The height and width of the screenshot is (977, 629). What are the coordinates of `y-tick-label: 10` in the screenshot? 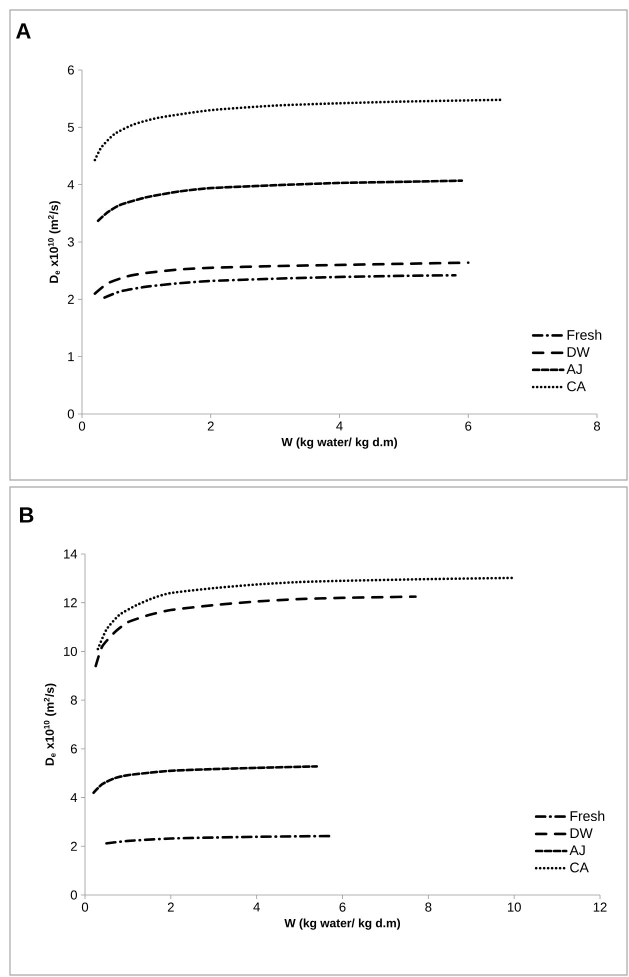 It's located at (70, 651).